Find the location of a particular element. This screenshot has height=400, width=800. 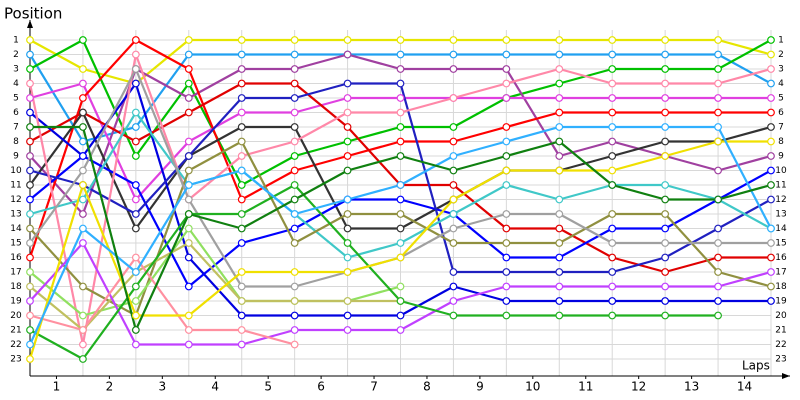

y-tick-label-right: 2 is located at coordinates (781, 55).